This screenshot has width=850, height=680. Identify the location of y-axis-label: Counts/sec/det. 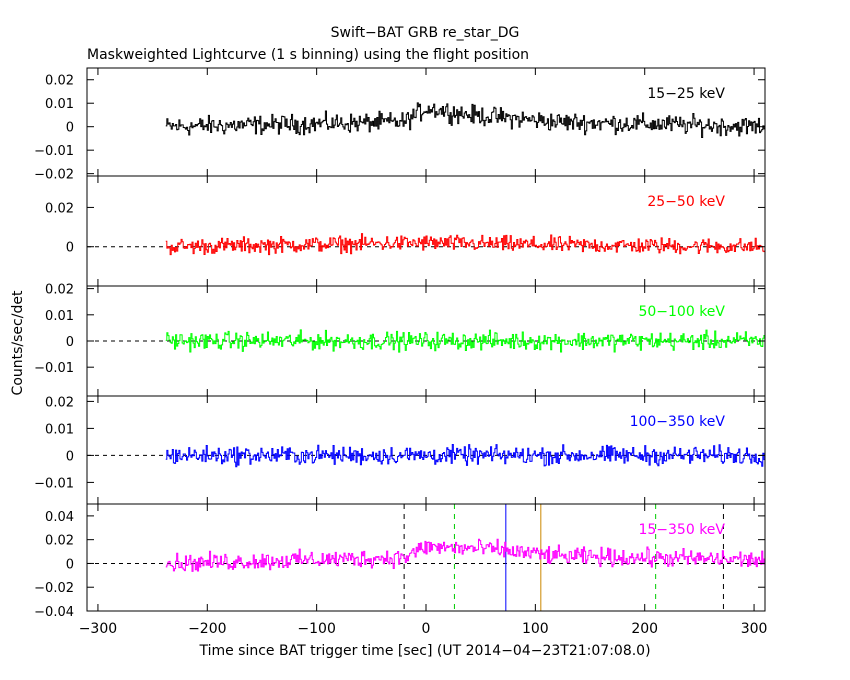
(18, 342).